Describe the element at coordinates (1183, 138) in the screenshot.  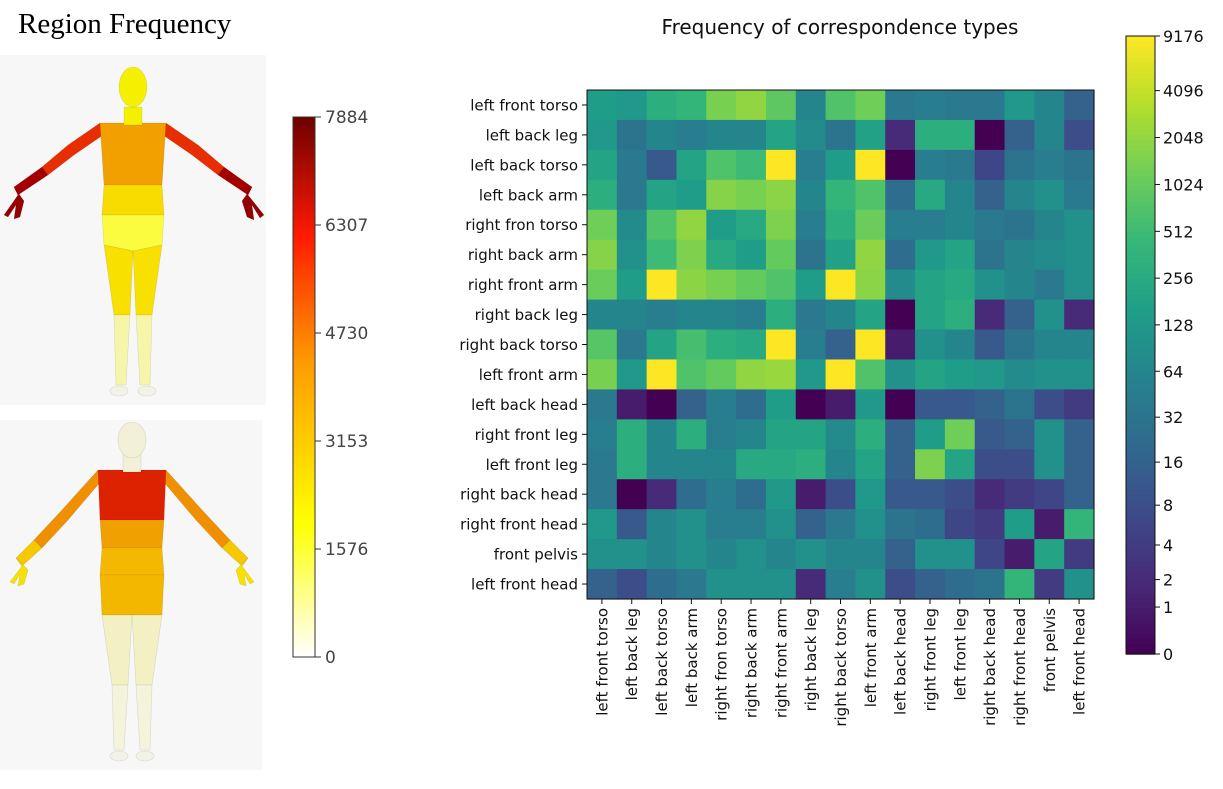
I see `colorbar-tick-label: 2048` at that location.